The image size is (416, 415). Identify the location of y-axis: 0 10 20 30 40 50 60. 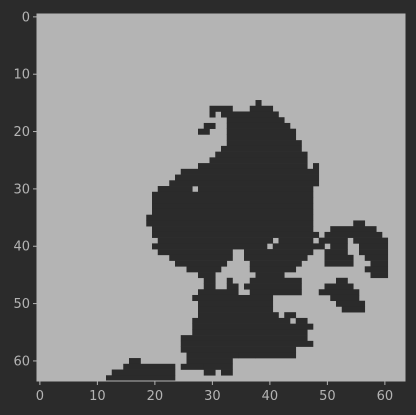
(25, 189).